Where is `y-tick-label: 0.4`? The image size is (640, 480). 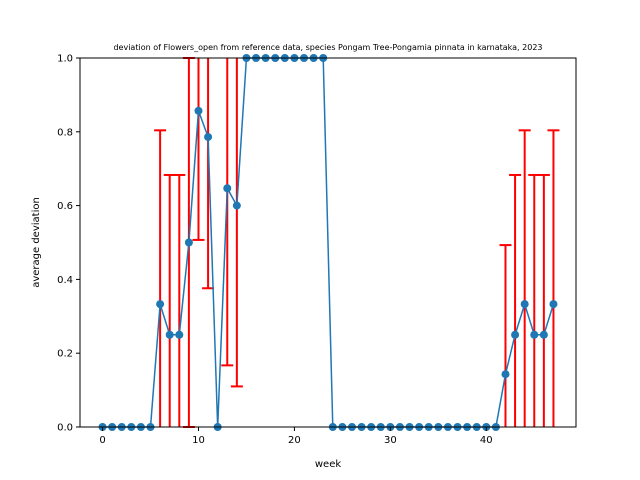 y-tick-label: 0.4 is located at coordinates (65, 280).